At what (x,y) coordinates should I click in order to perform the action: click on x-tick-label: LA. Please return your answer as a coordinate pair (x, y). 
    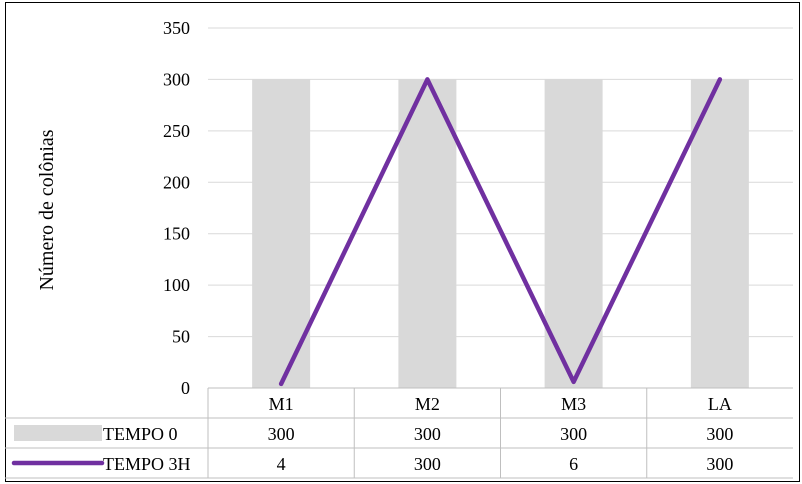
    Looking at the image, I should click on (720, 404).